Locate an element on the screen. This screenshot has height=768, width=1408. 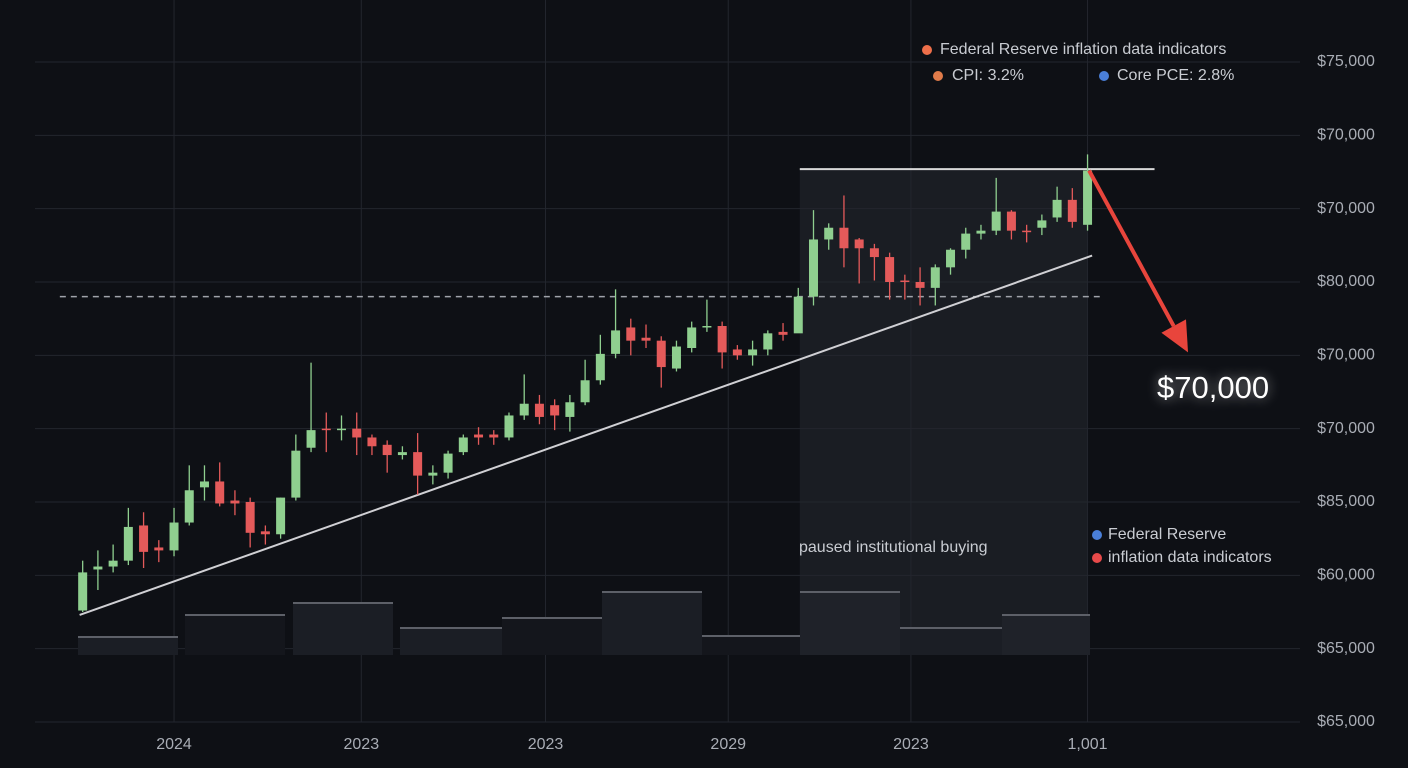
arrow-shaft is located at coordinates (1131, 248).